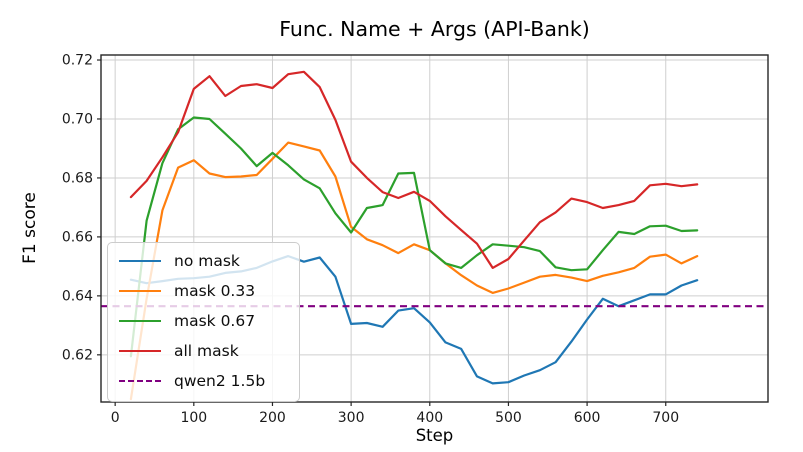 Image resolution: width=803 pixels, height=452 pixels. Describe the element at coordinates (193, 418) in the screenshot. I see `x-tick-label: 100` at that location.